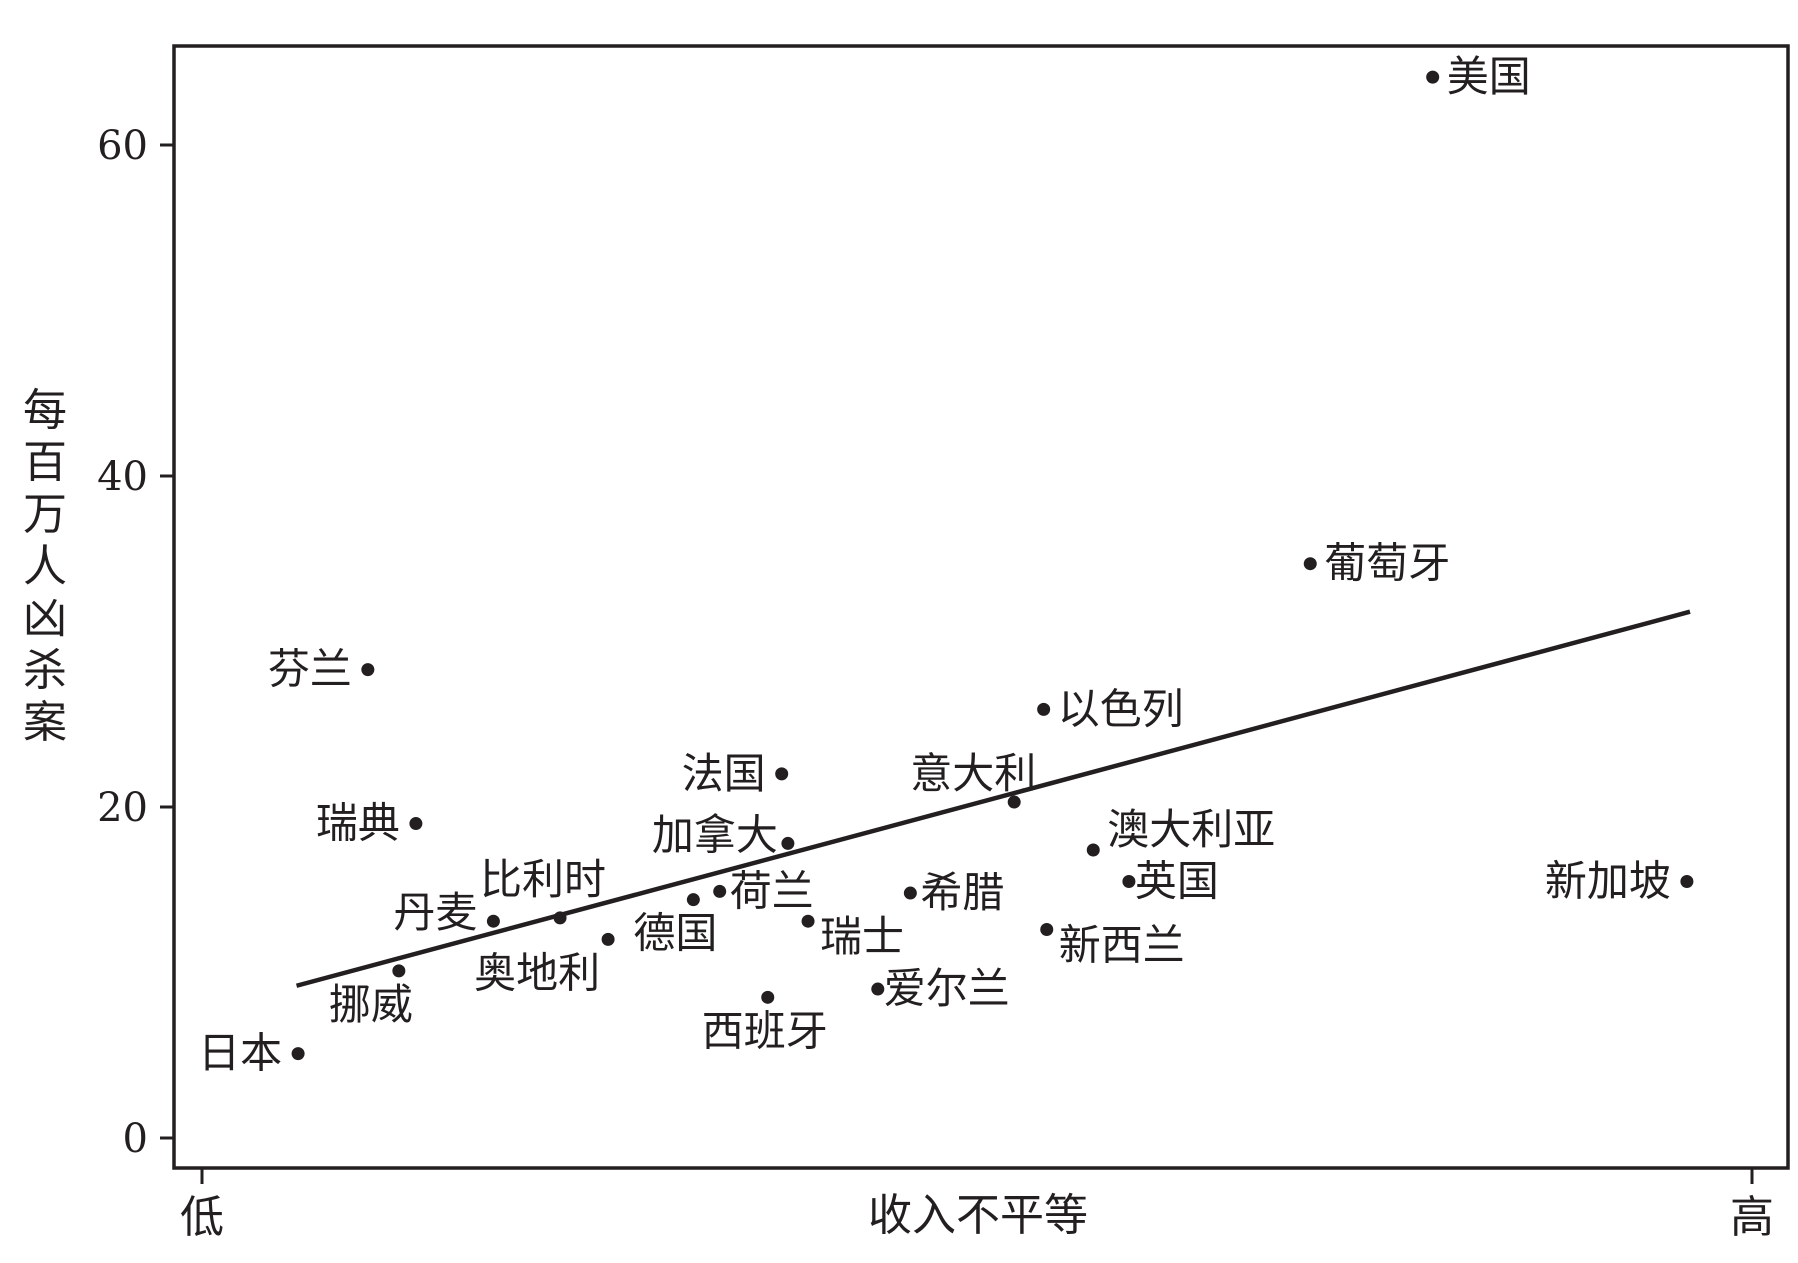 This screenshot has height=1263, width=1798. Describe the element at coordinates (1177, 880) in the screenshot. I see `point-label: 英国` at that location.